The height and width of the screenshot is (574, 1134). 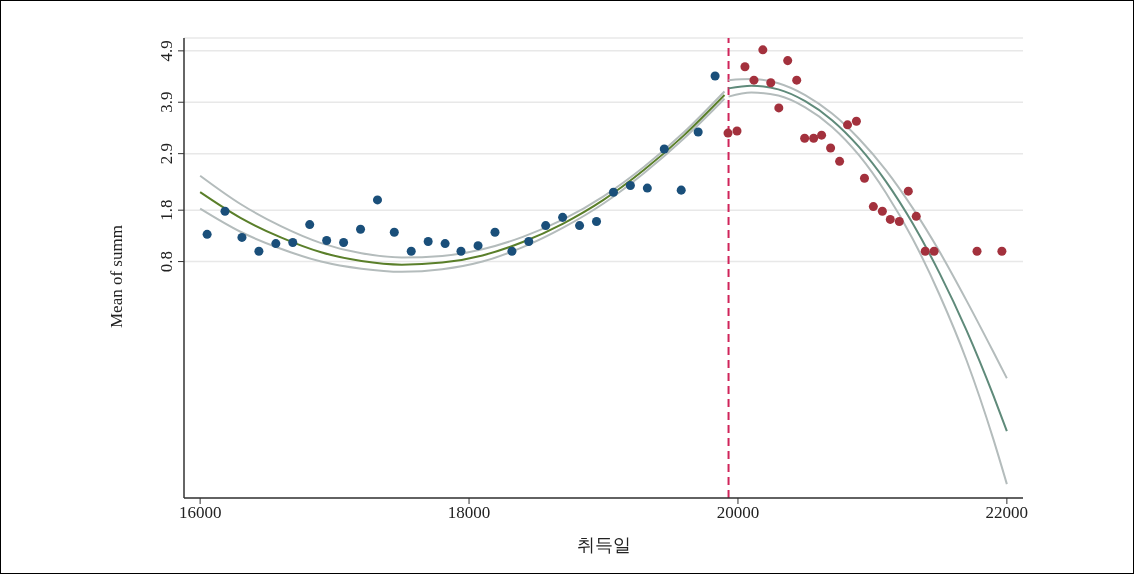 I want to click on x-tick-label: 22000, so click(x=1007, y=513).